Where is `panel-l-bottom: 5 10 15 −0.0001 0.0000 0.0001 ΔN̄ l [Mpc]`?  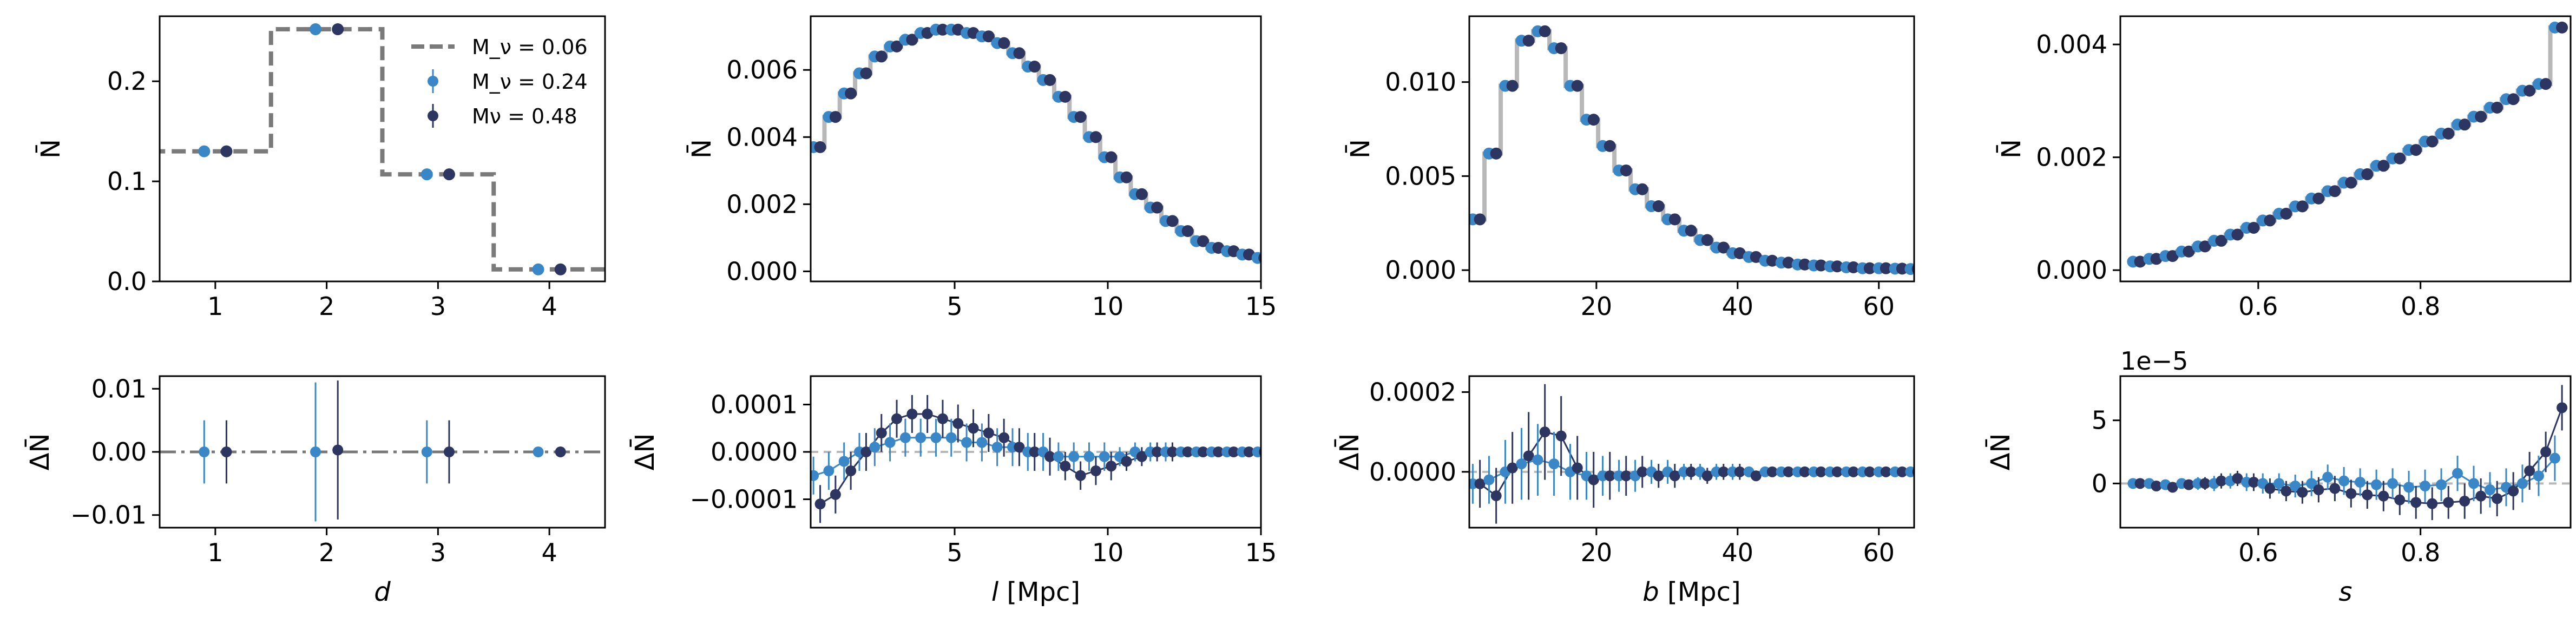 panel-l-bottom: 5 10 15 −0.0001 0.0000 0.0001 ΔN̄ l [Mpc] is located at coordinates (953, 491).